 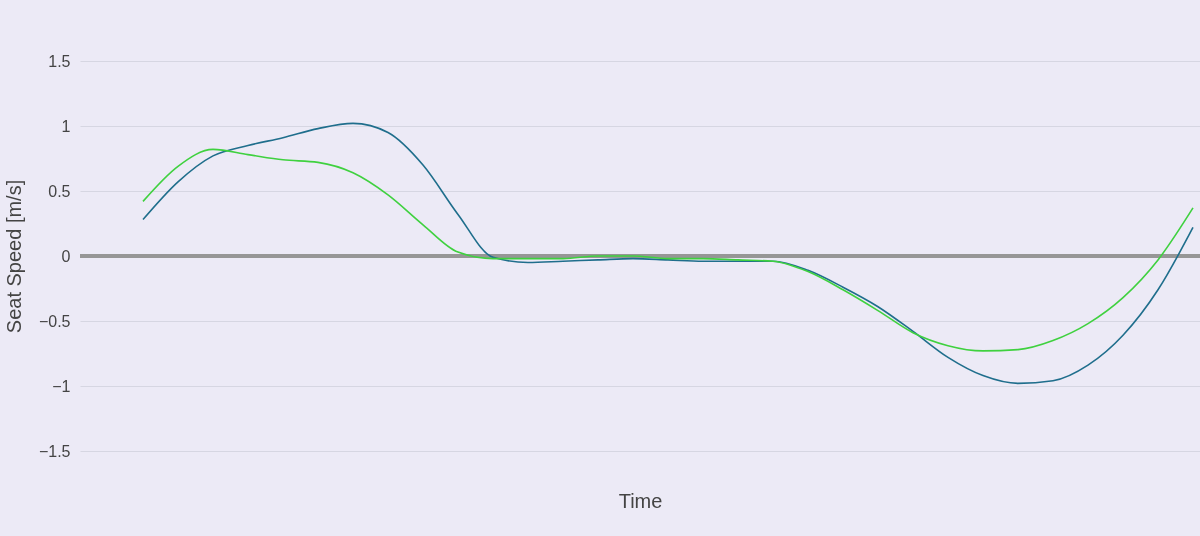 I want to click on x-axis-title: Time, so click(x=640, y=500).